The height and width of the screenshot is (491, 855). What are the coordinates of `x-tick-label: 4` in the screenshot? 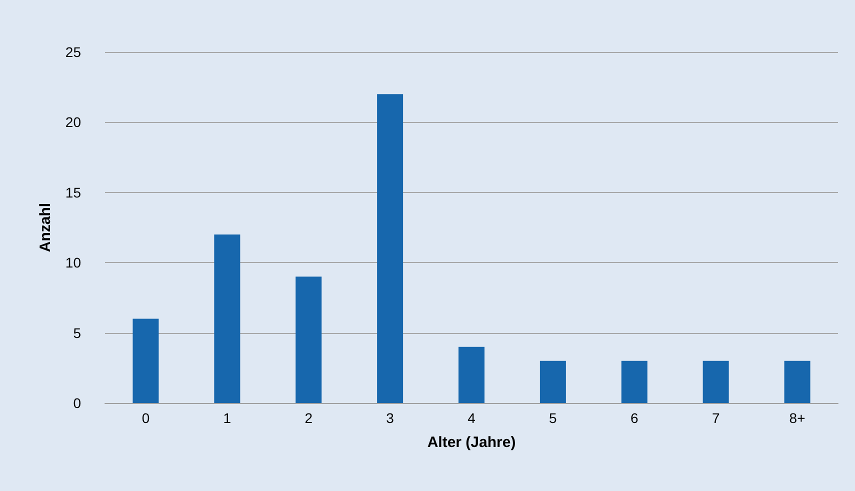 It's located at (472, 418).